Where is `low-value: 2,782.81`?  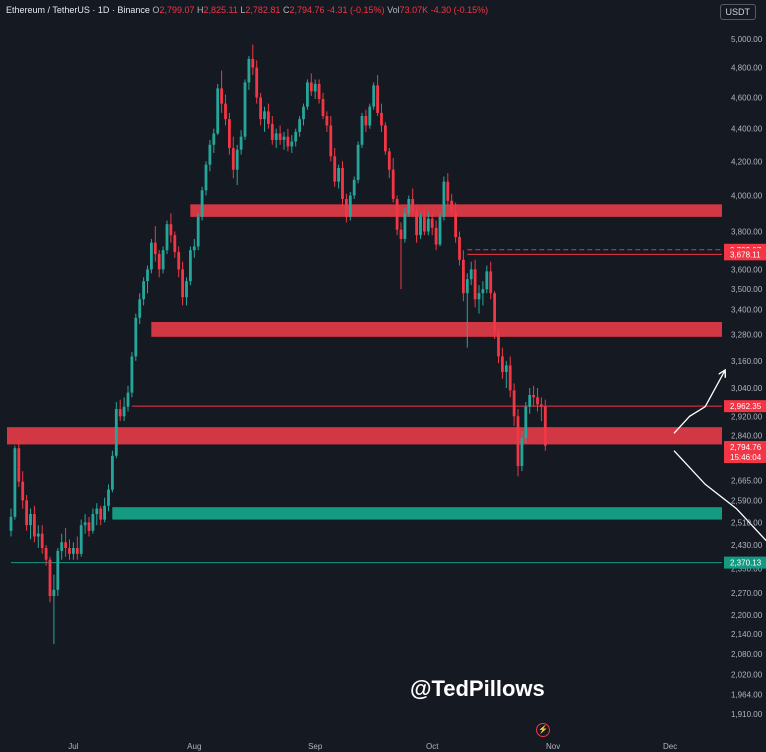 low-value: 2,782.81 is located at coordinates (263, 10).